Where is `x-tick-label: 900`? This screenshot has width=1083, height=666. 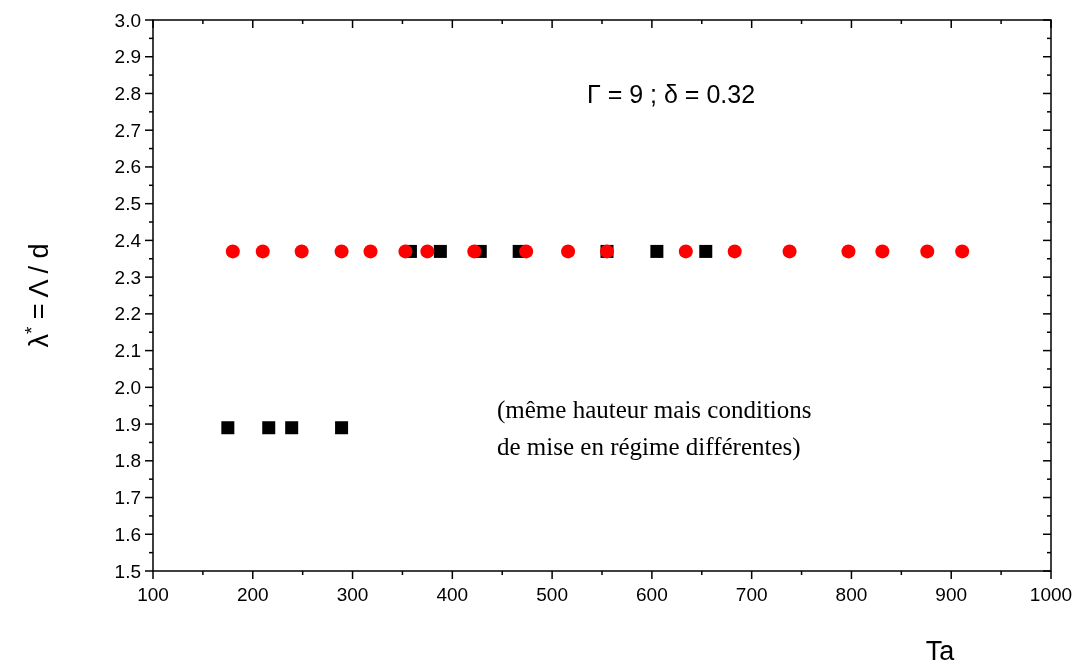 x-tick-label: 900 is located at coordinates (951, 594).